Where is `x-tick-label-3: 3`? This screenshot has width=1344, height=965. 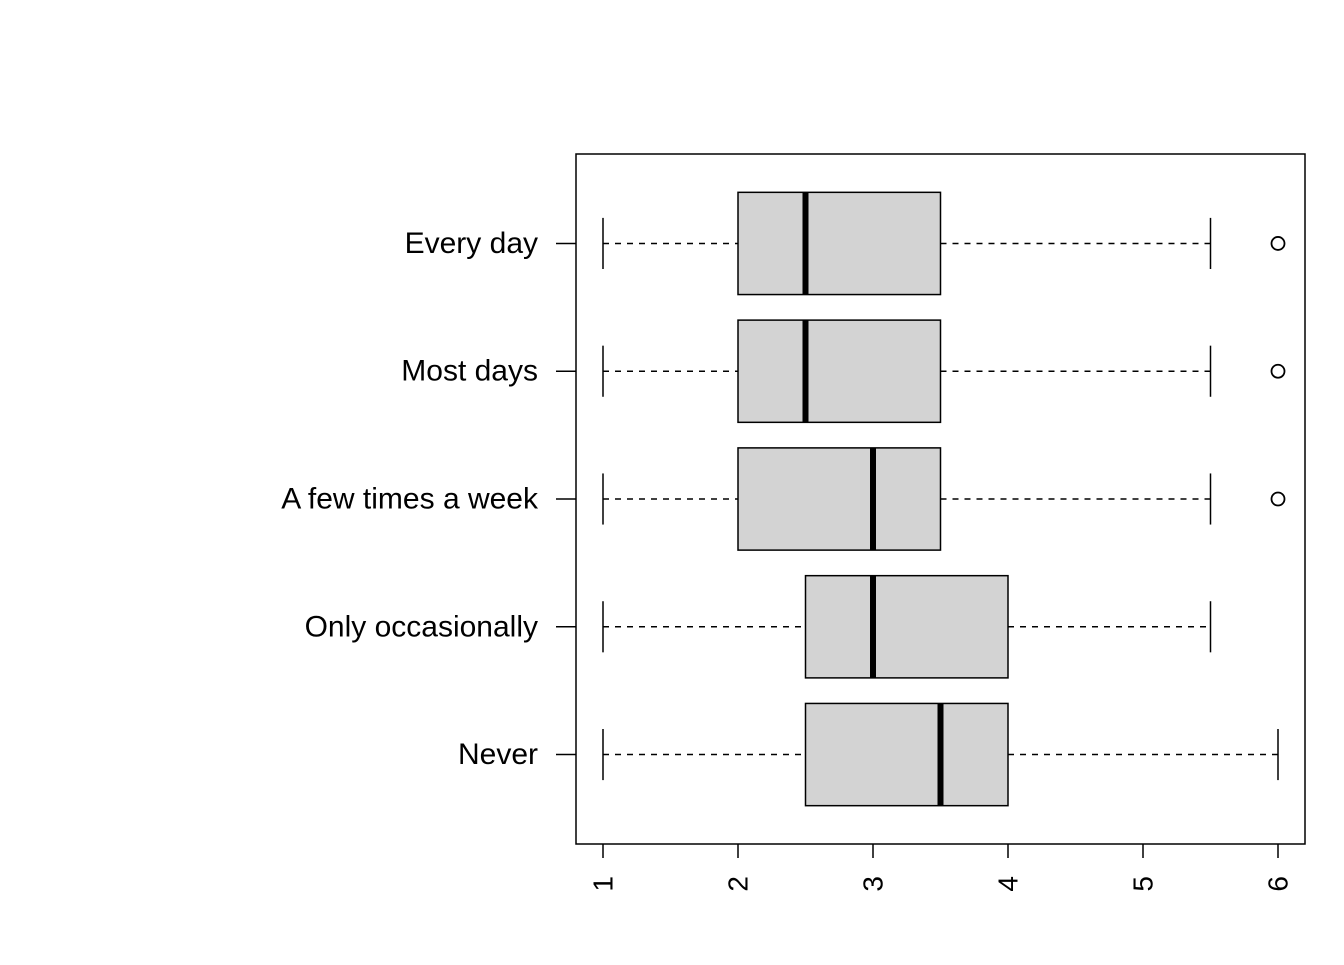
x-tick-label-3: 3 is located at coordinates (873, 884).